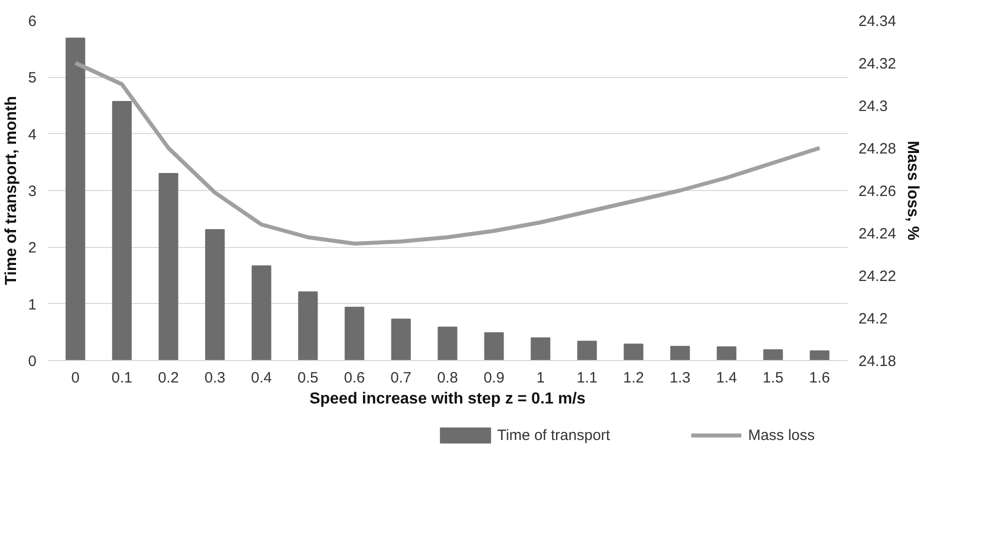 The width and height of the screenshot is (1000, 549). Describe the element at coordinates (877, 276) in the screenshot. I see `y2-tick-label: 24.22` at that location.